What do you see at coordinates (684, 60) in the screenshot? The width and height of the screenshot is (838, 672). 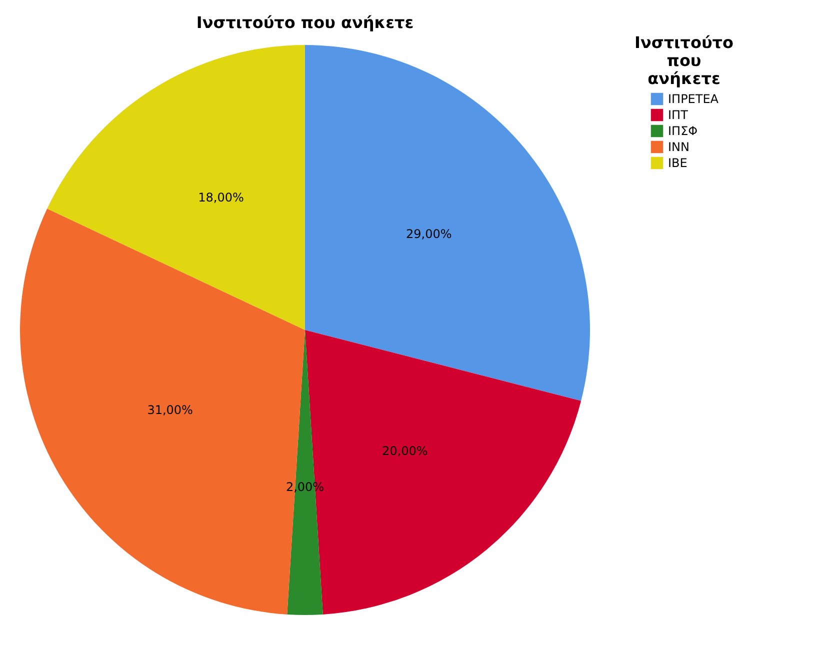 I see `legend-title: Ινστιτούτο που ανήκετε` at bounding box center [684, 60].